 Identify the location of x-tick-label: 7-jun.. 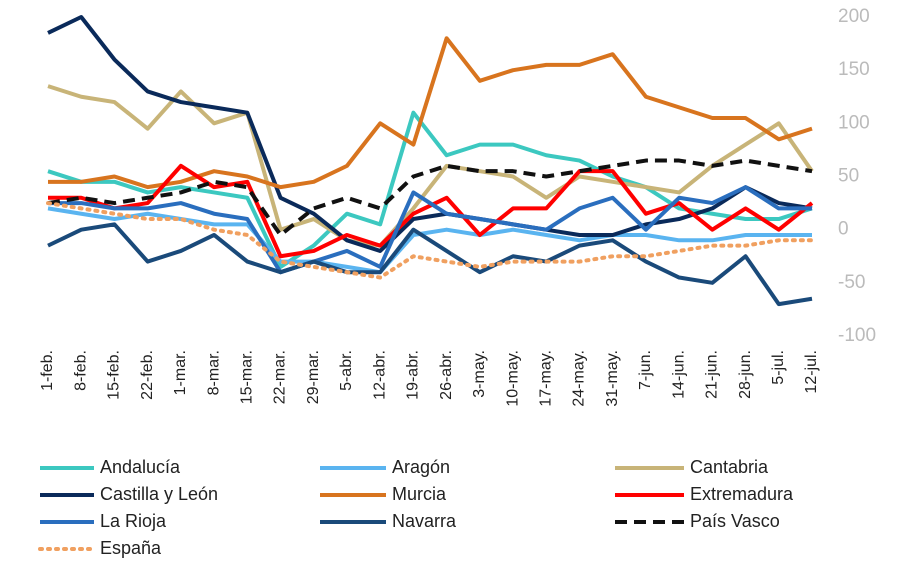
(645, 370).